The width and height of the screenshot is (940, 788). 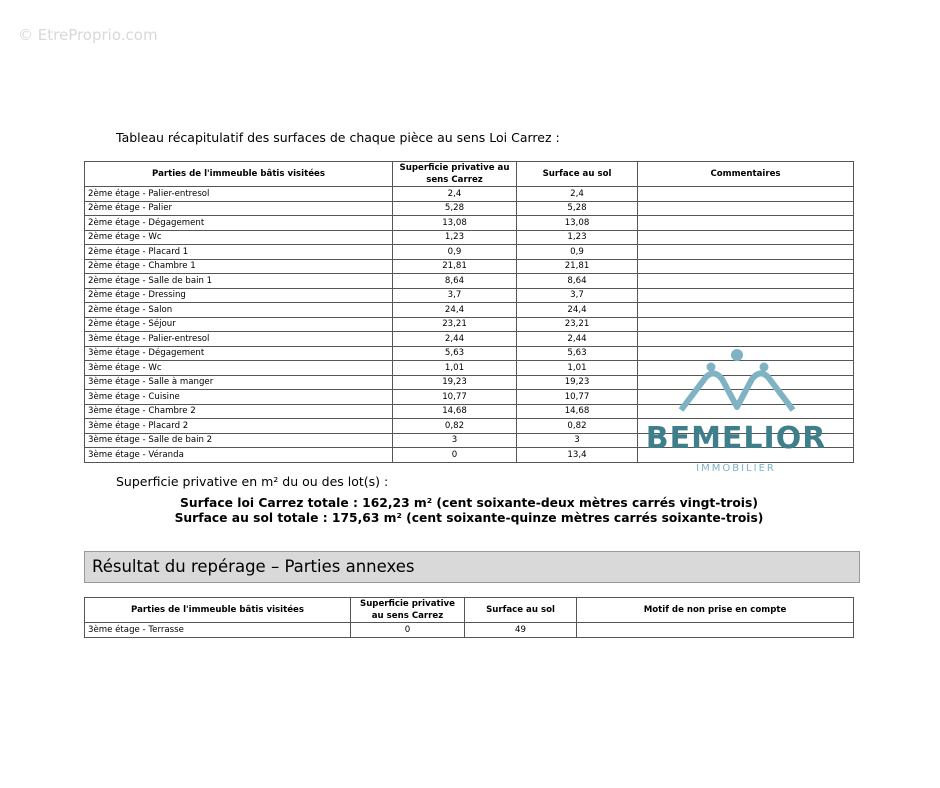 I want to click on cell-partie: 2ème étage - Salon, so click(x=238, y=310).